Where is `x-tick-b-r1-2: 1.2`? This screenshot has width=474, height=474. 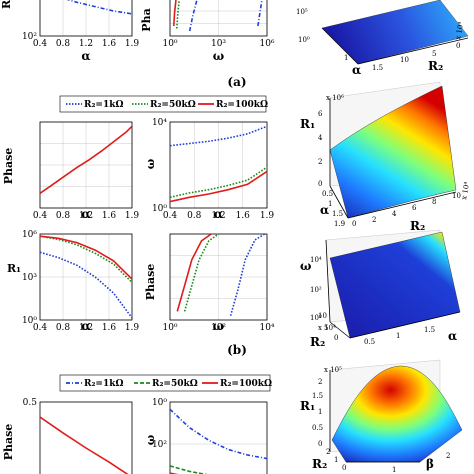
x-tick-b-r1-2: 1.2 is located at coordinates (86, 328).